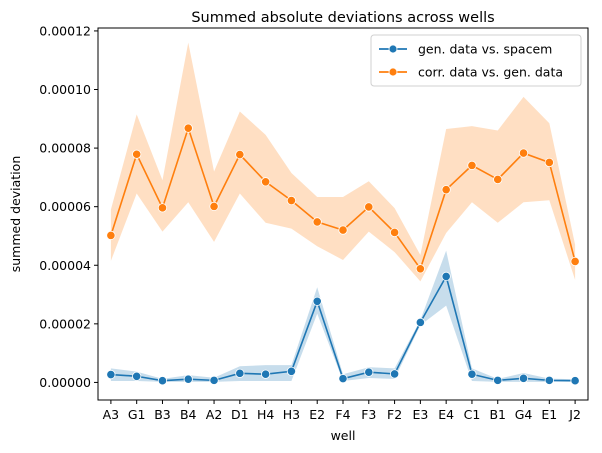  What do you see at coordinates (574, 414) in the screenshot?
I see `x-tick-label: J2` at bounding box center [574, 414].